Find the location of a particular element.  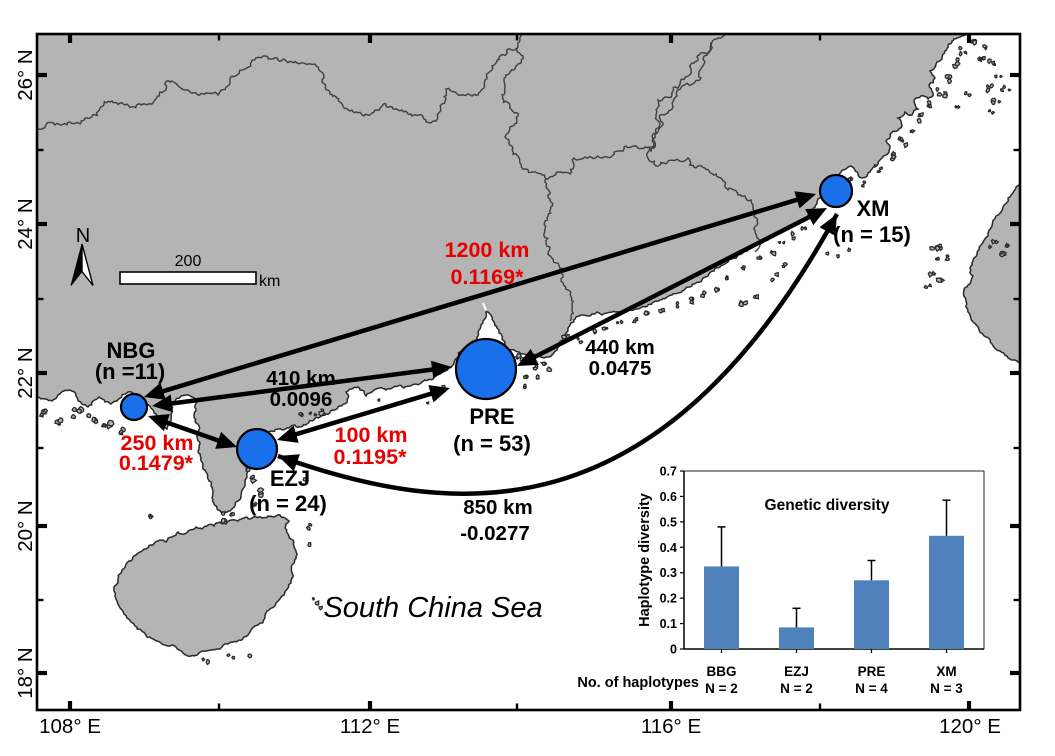

svg-text: No. of haplotypes is located at coordinates (638, 683).